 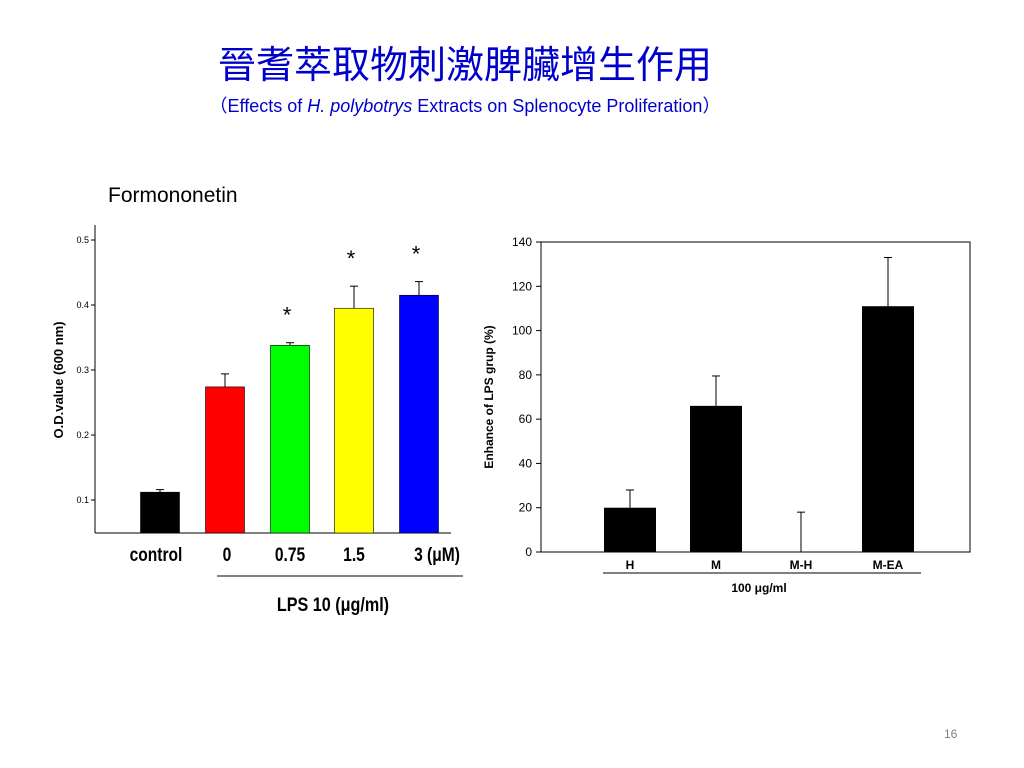 What do you see at coordinates (630, 565) in the screenshot?
I see `x-tick-label: H` at bounding box center [630, 565].